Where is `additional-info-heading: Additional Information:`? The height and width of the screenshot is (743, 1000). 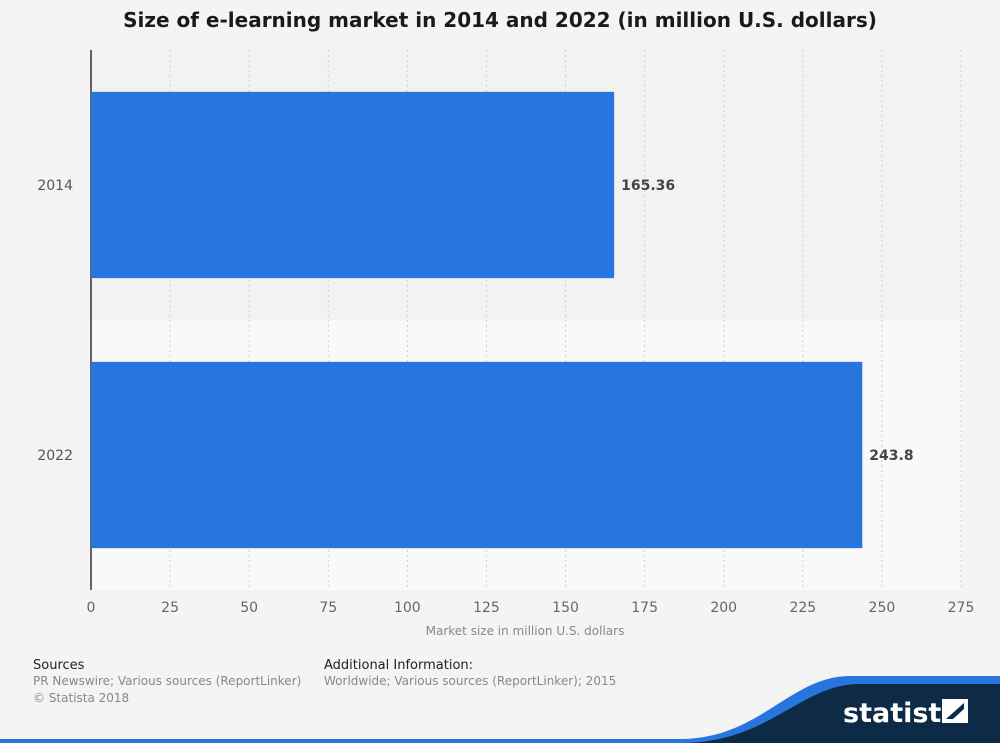 additional-info-heading: Additional Information: is located at coordinates (399, 665).